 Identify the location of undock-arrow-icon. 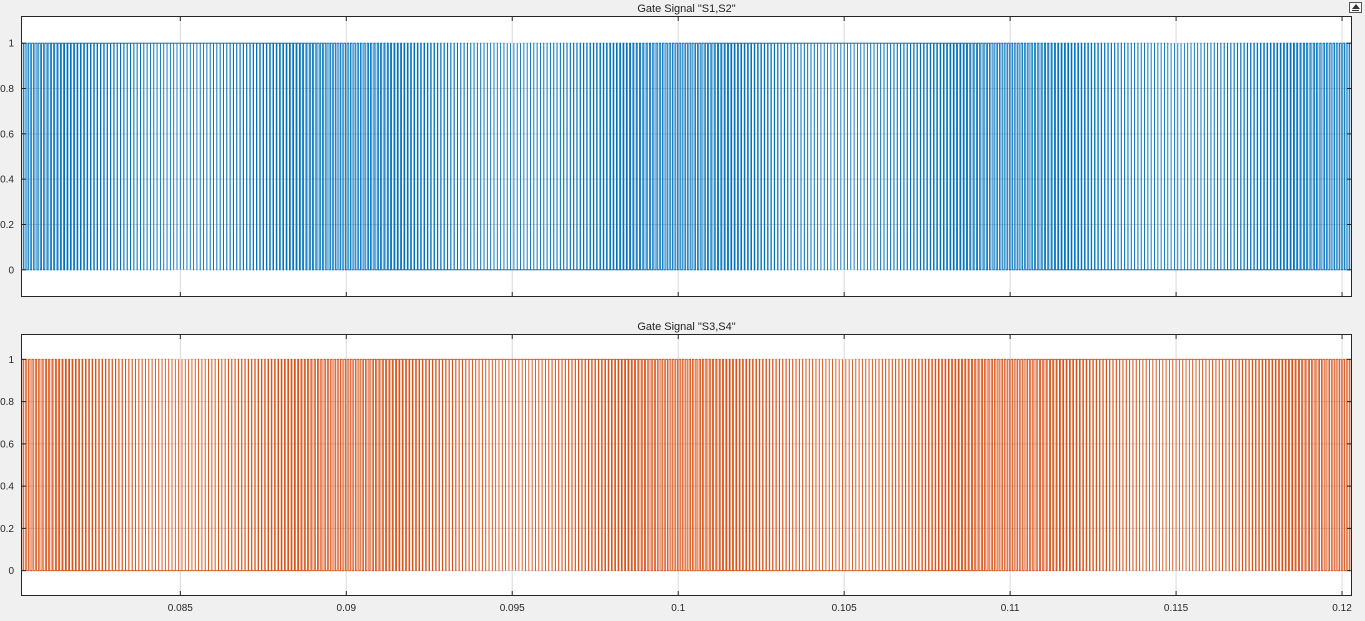
(1356, 6).